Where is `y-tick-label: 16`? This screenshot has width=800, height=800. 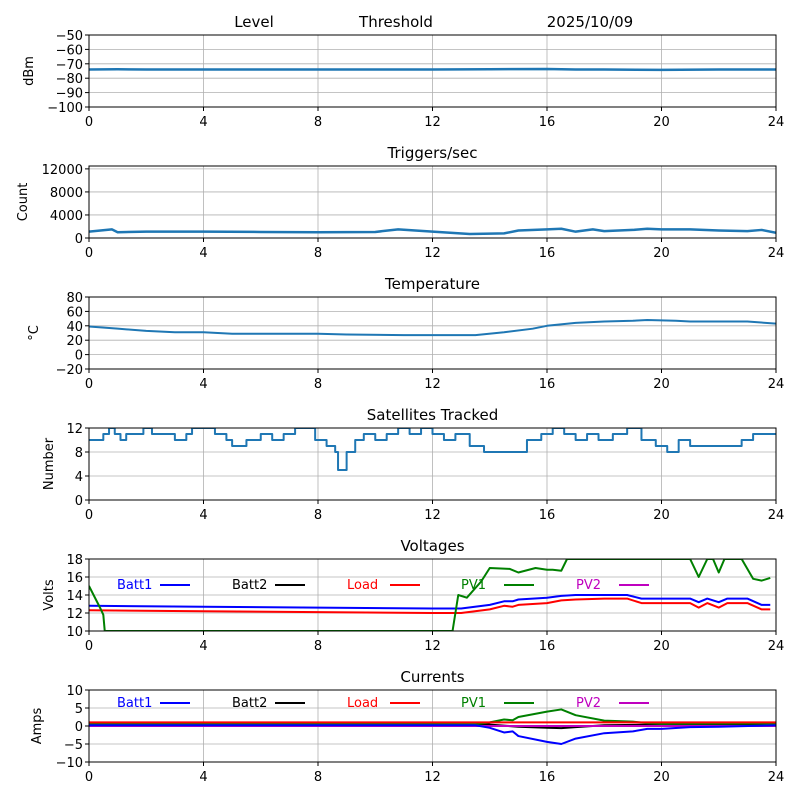 y-tick-label: 16 is located at coordinates (74, 578).